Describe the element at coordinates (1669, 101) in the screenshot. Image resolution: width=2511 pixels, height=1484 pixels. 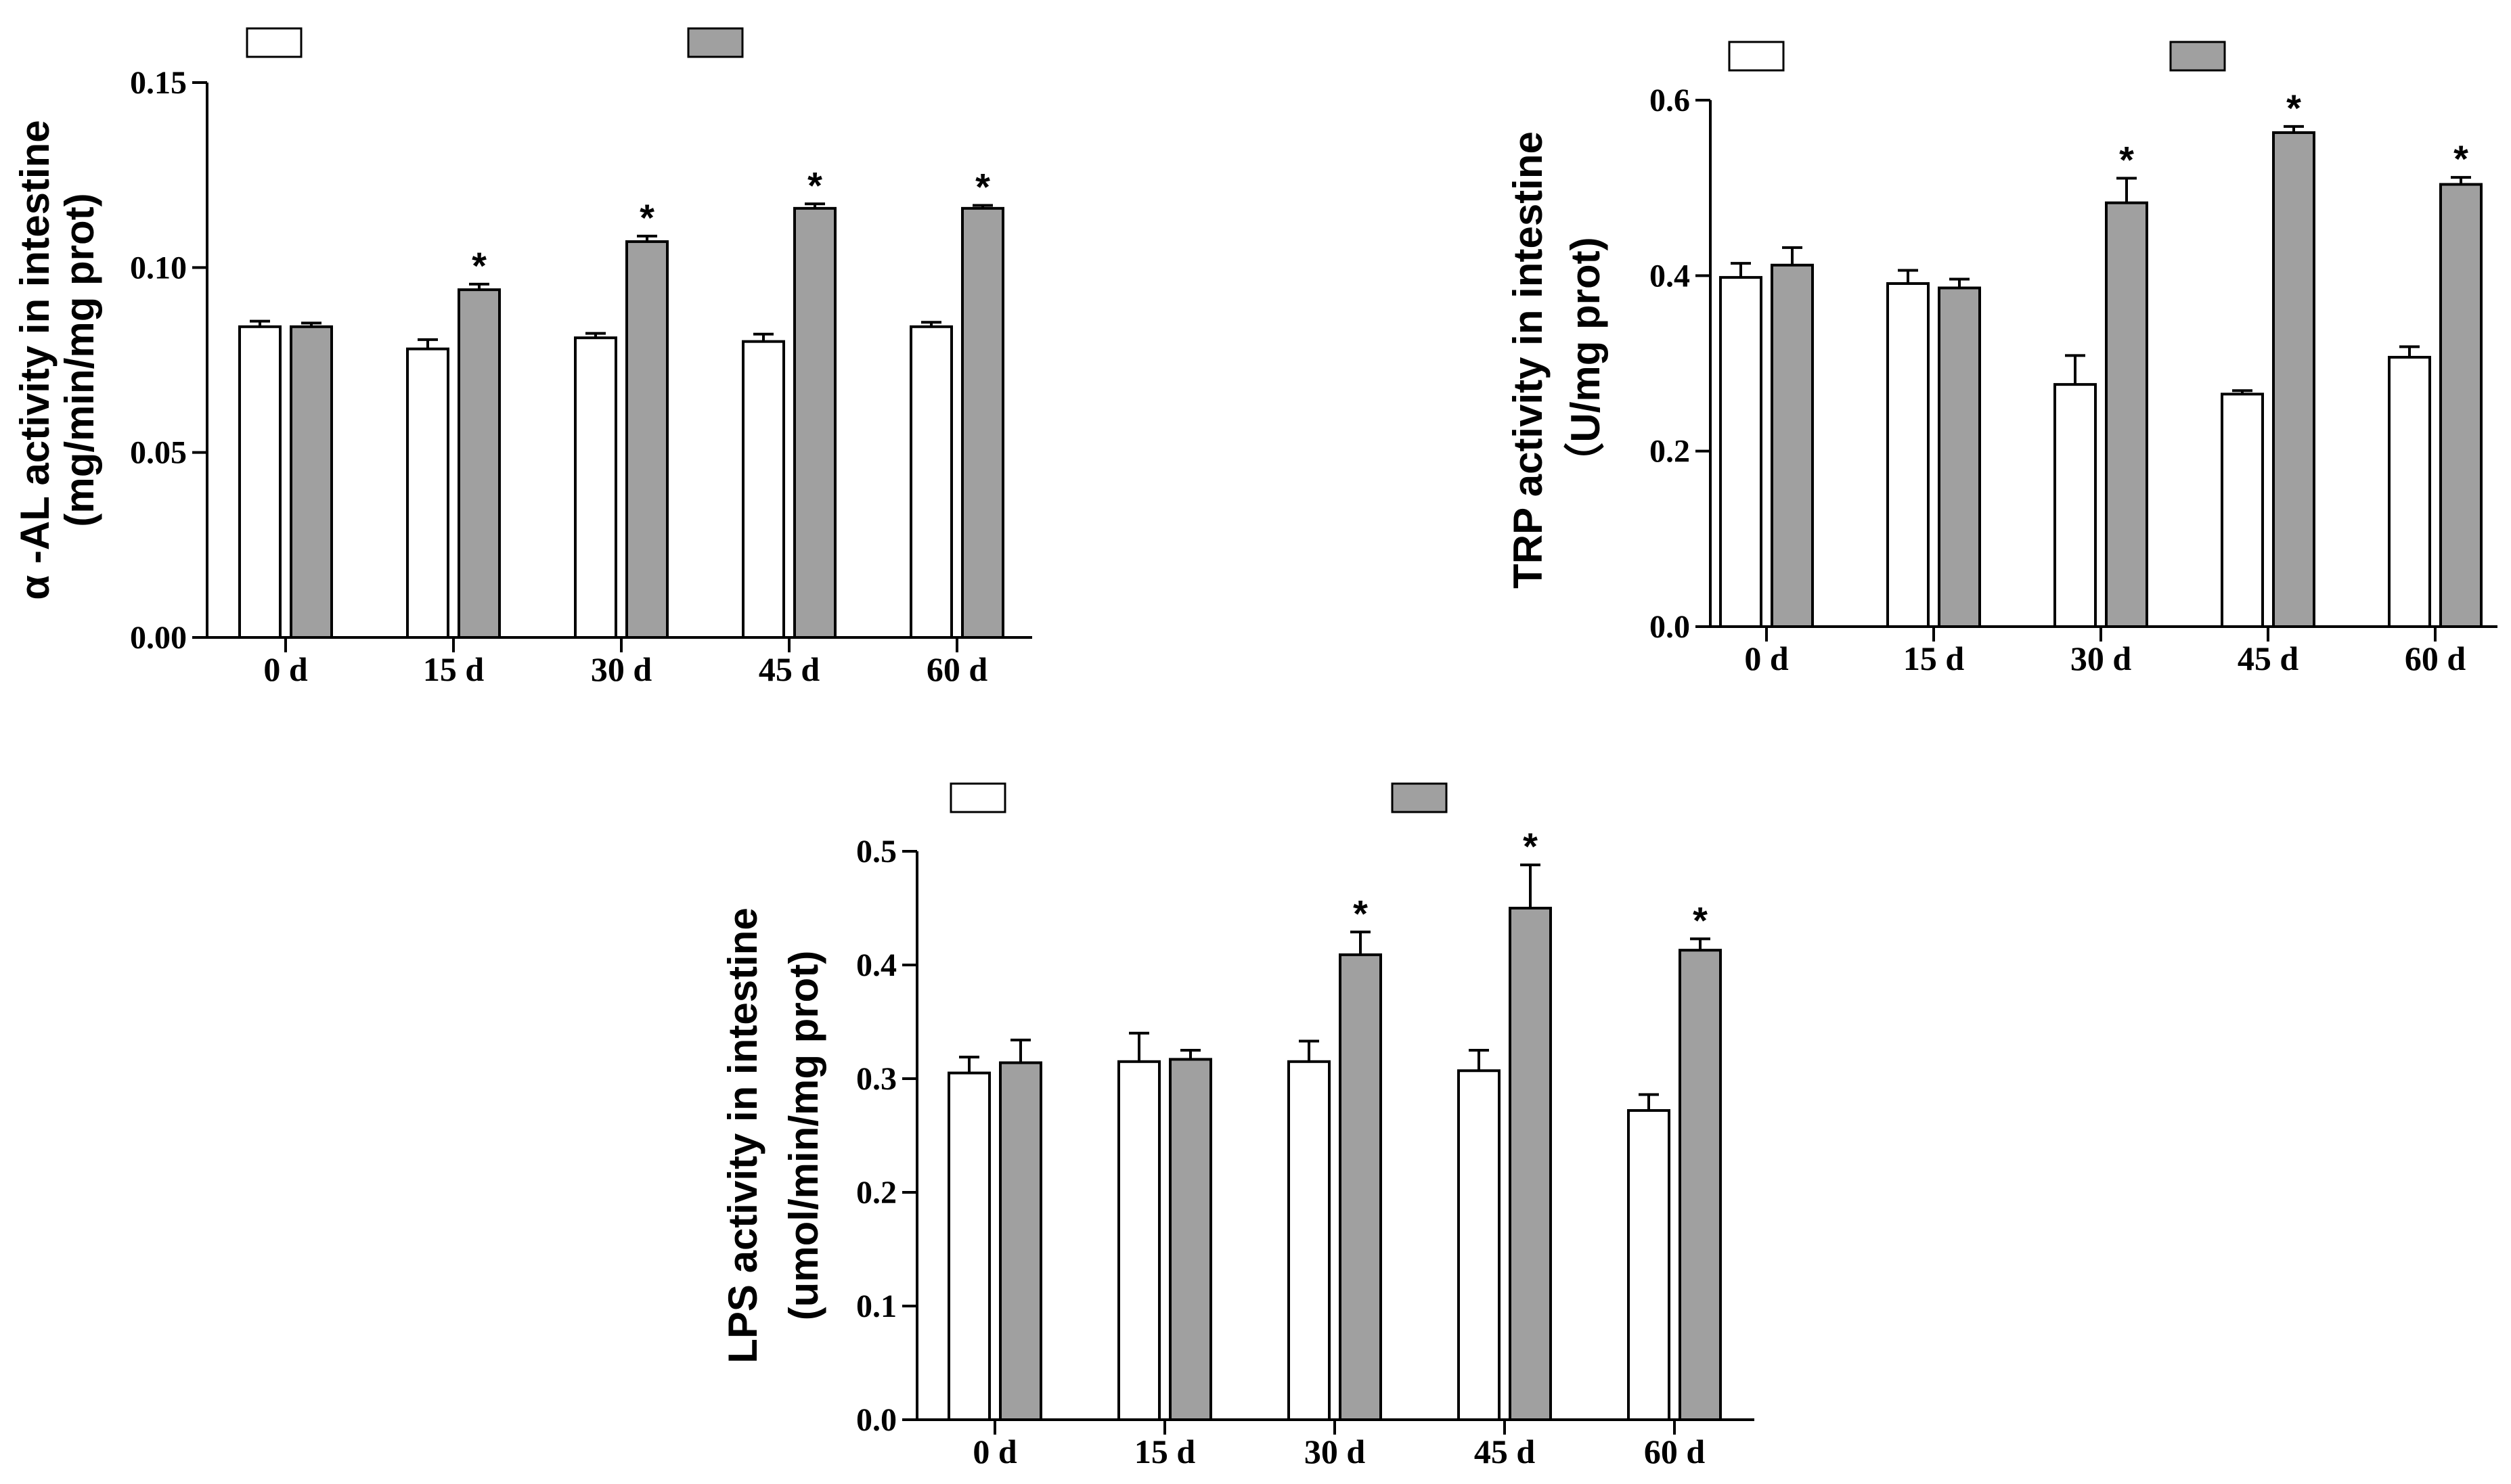
I see `y-tick-label: 0.6` at that location.